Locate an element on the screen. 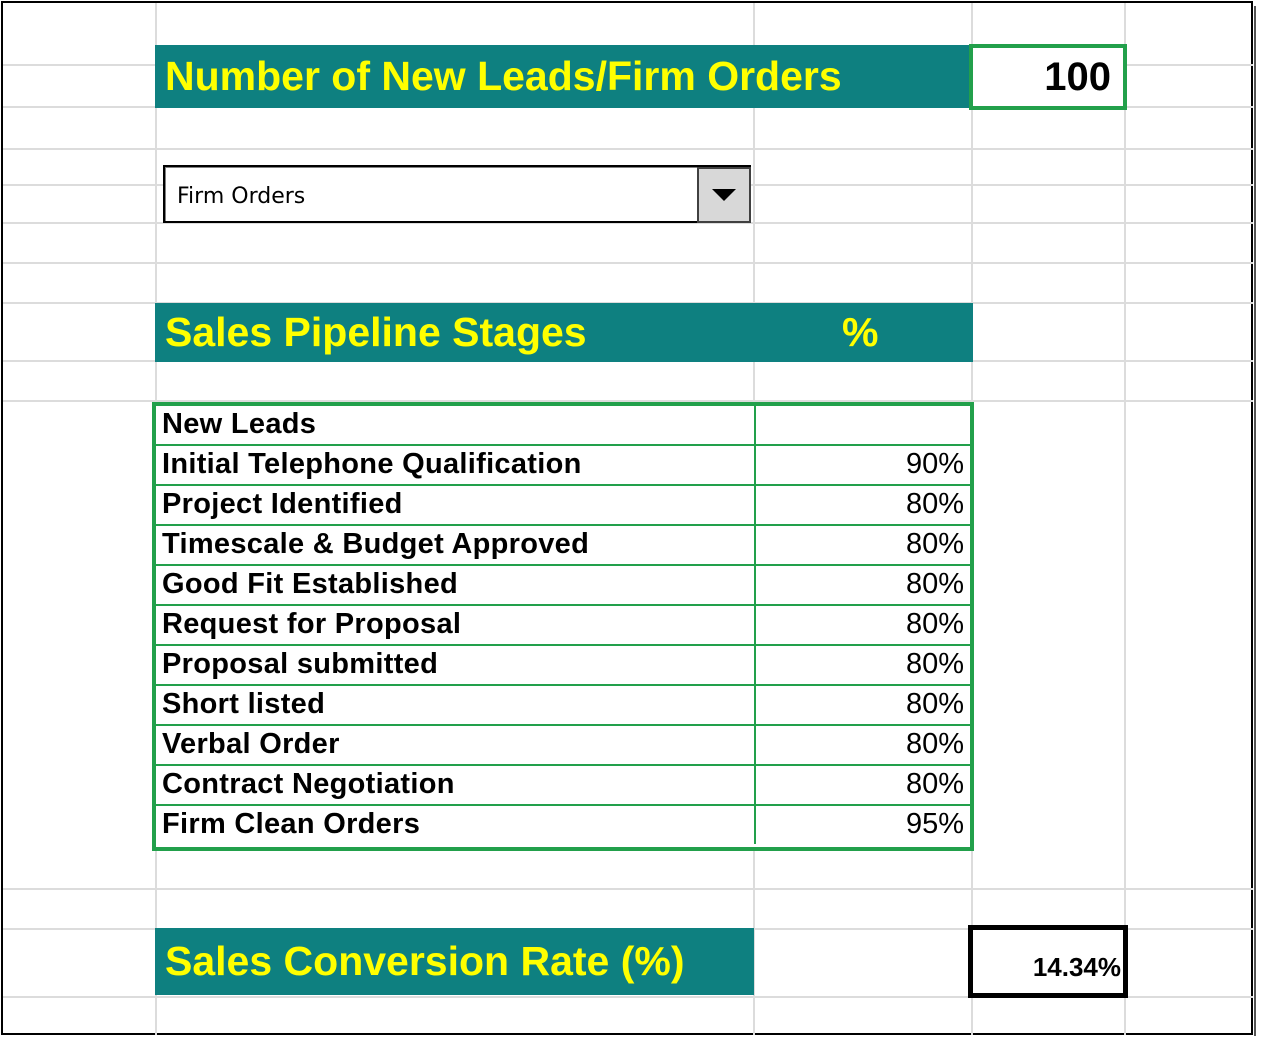 The height and width of the screenshot is (1039, 1280). leads-count-value: 100 is located at coordinates (1077, 76).